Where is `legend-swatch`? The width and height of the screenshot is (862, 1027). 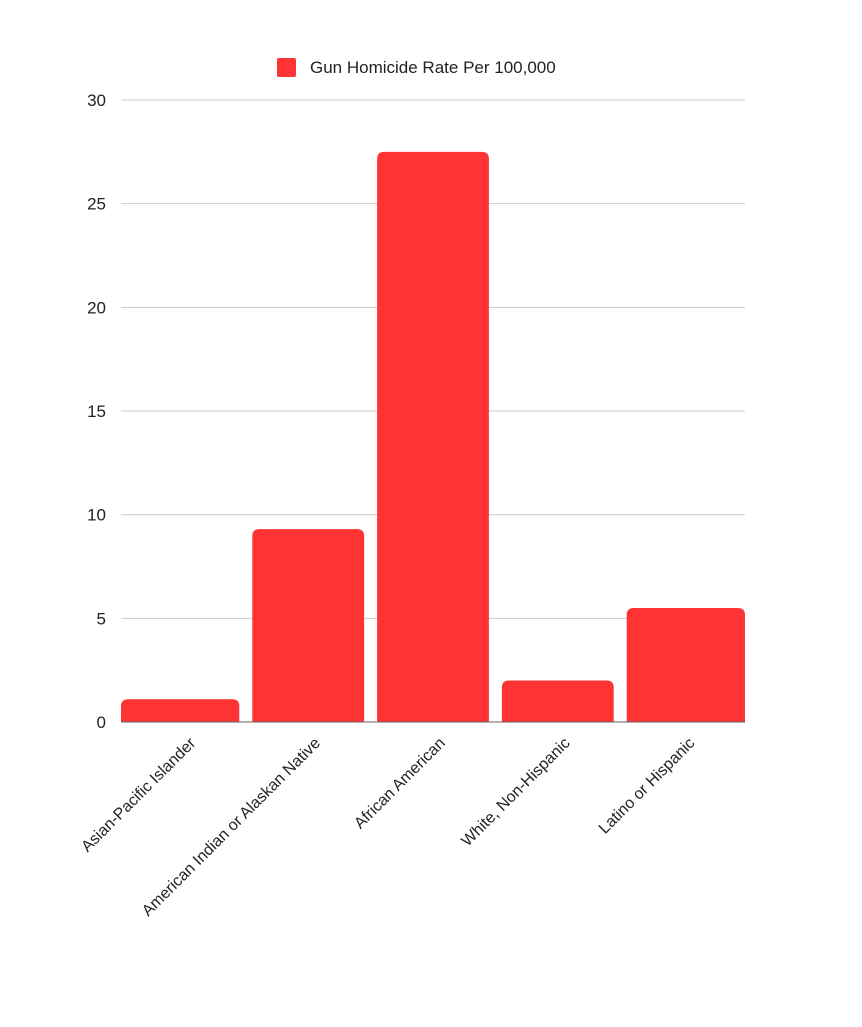
legend-swatch is located at coordinates (286, 67).